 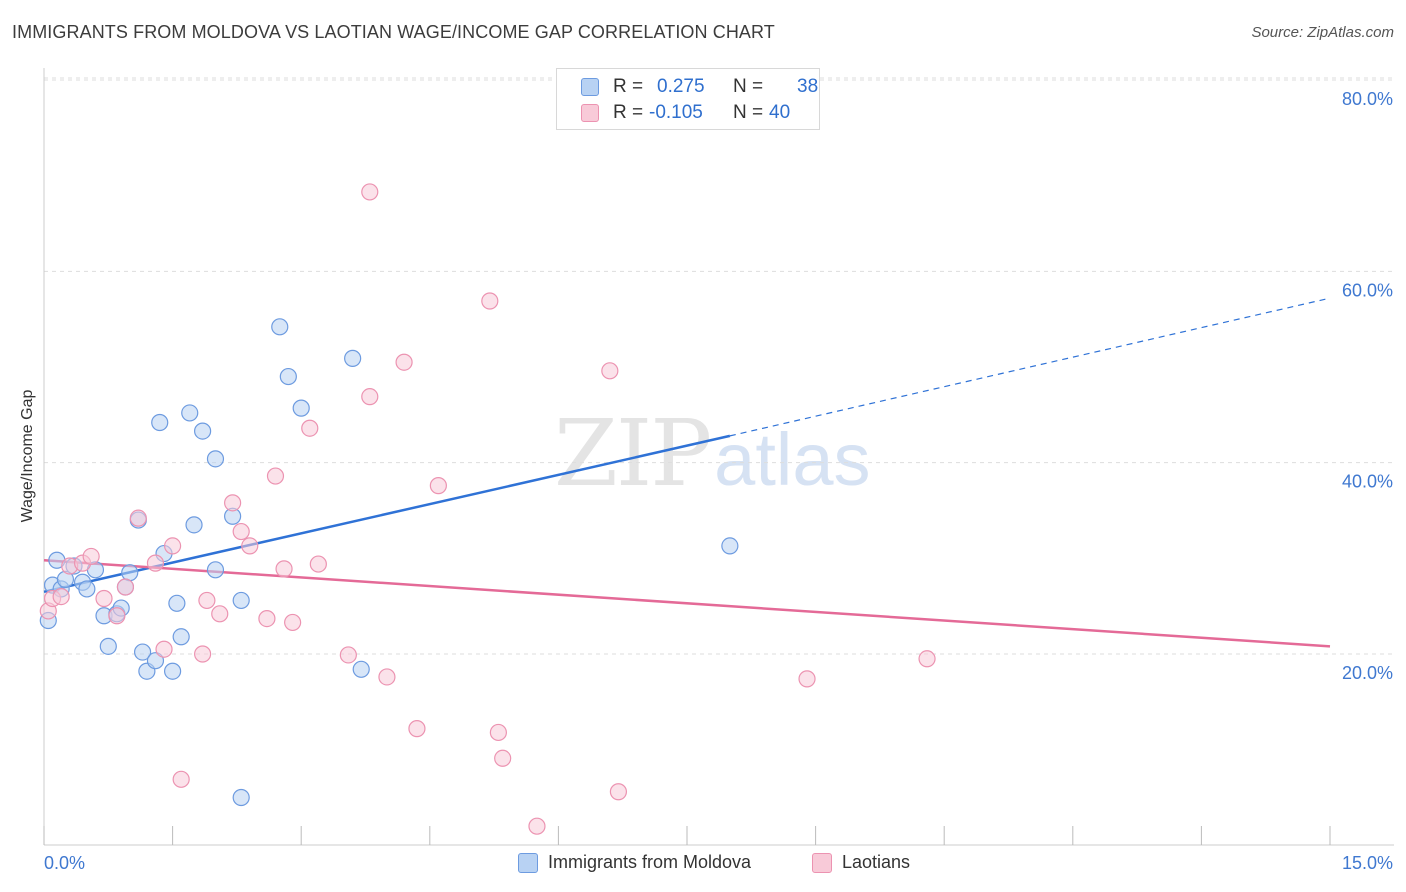 I want to click on y-tick-label: 80.0%, so click(x=1367, y=99).